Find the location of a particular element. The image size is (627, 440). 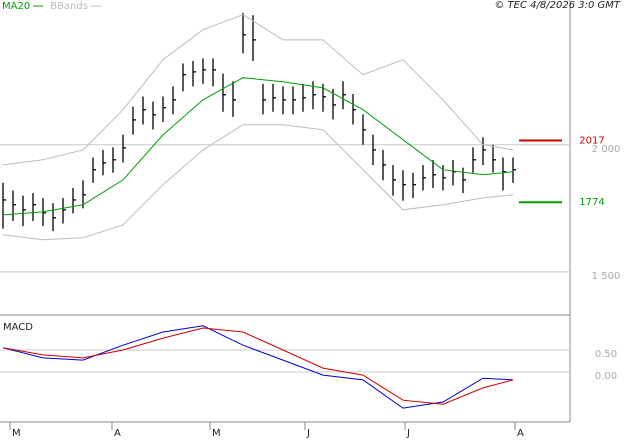

level-label: 2017 is located at coordinates (591, 140).